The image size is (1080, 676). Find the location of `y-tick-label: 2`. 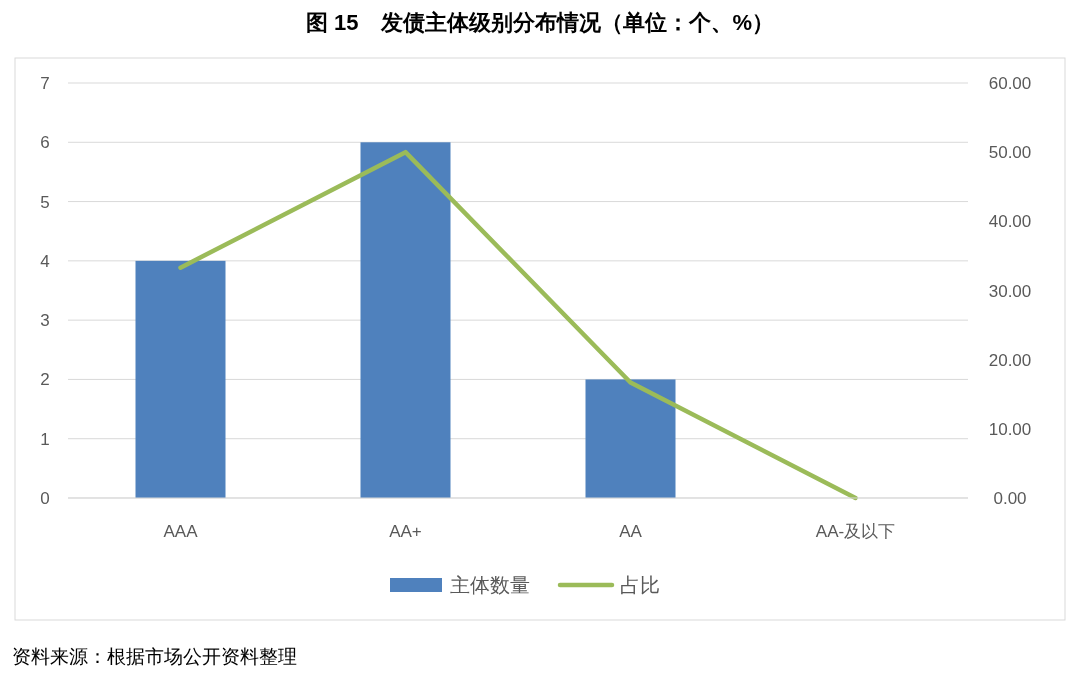

y-tick-label: 2 is located at coordinates (45, 380).